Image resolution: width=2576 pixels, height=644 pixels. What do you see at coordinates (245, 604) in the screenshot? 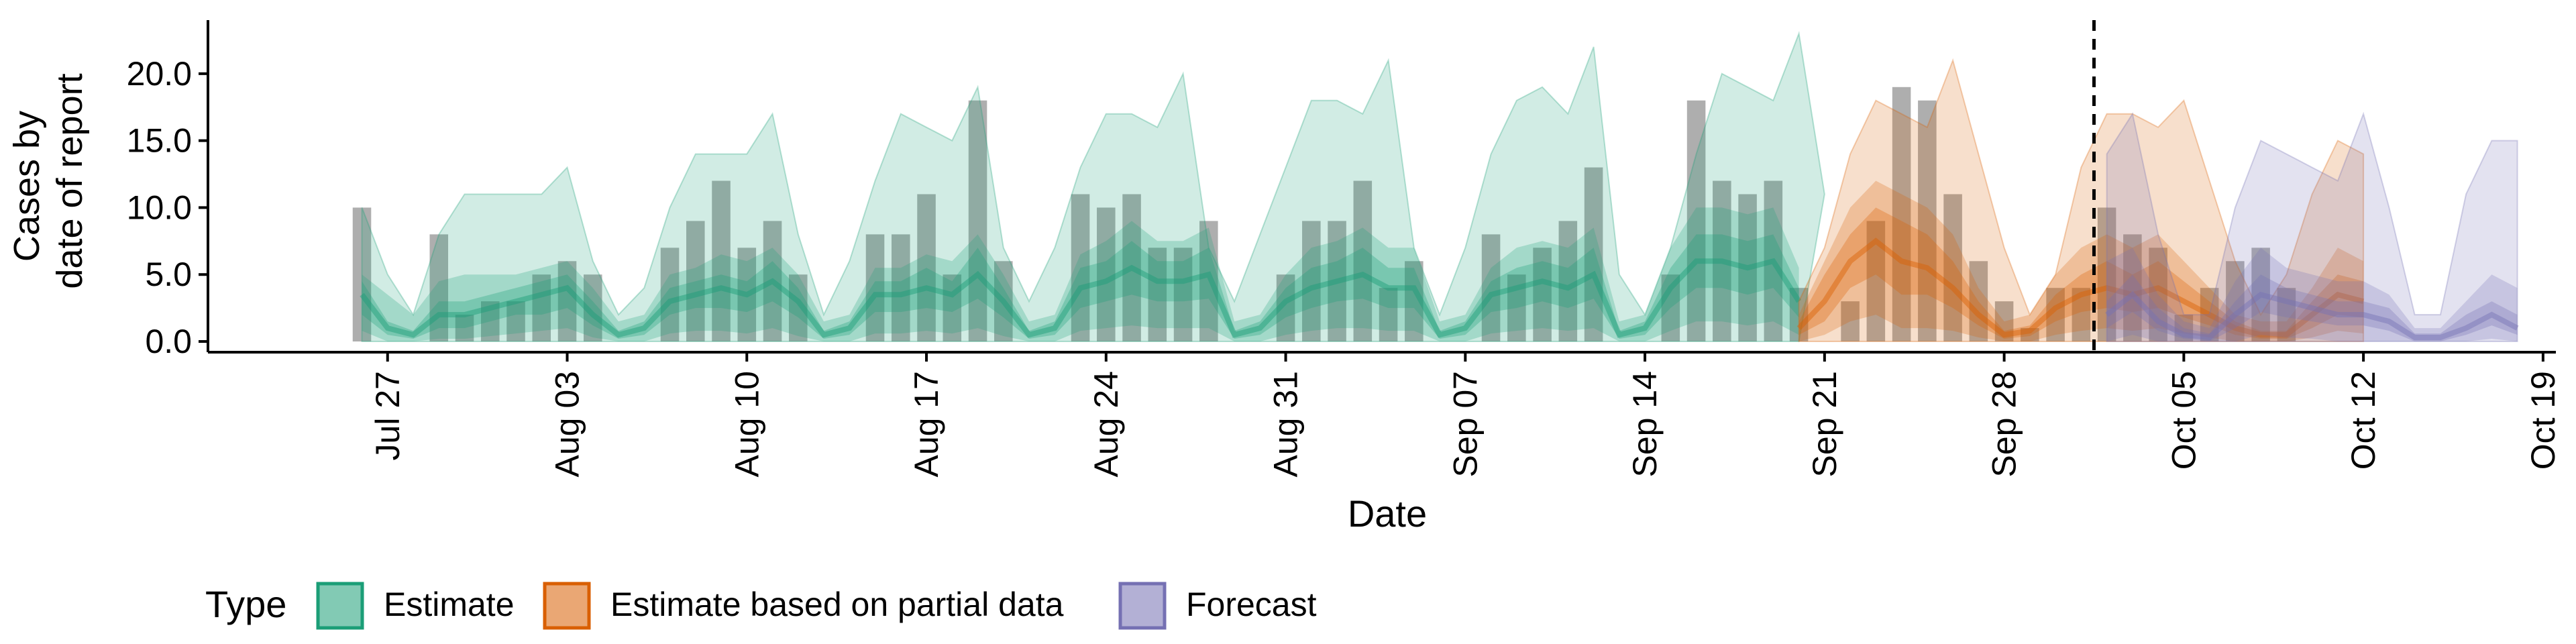
I see `legend-title: Type` at bounding box center [245, 604].